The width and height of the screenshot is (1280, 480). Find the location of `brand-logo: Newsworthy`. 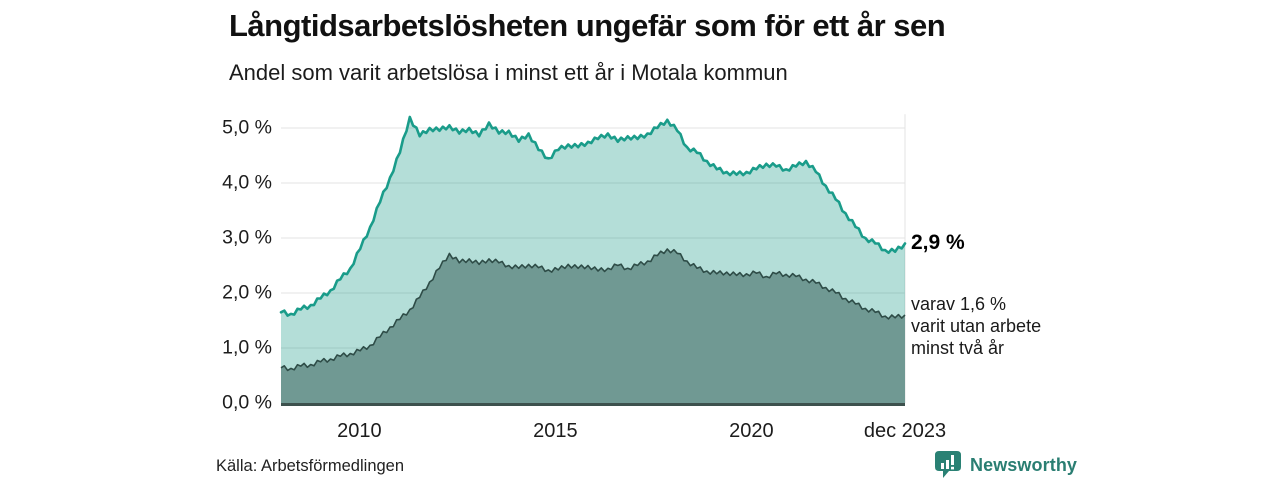

brand-logo: Newsworthy is located at coordinates (1005, 465).